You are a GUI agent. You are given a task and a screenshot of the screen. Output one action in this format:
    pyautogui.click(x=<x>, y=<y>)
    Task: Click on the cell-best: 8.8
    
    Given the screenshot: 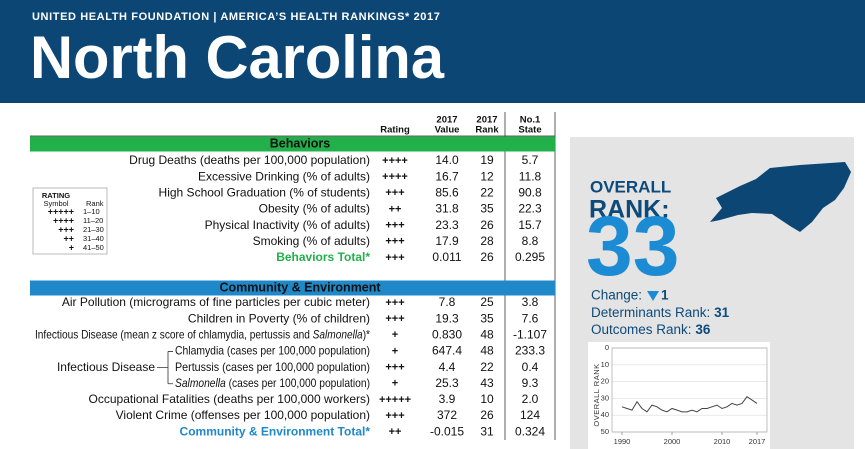 What is the action you would take?
    pyautogui.click(x=530, y=241)
    